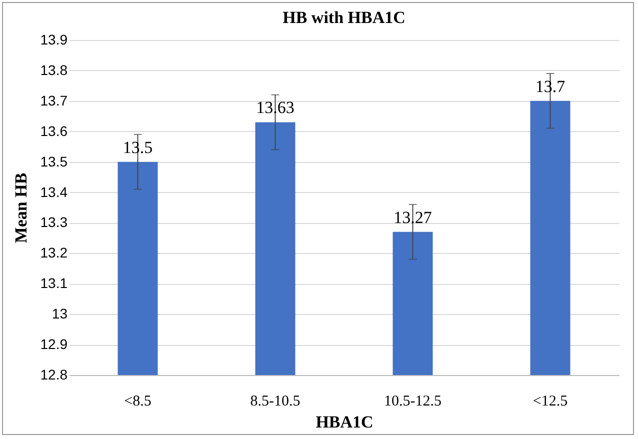 The height and width of the screenshot is (439, 638). Describe the element at coordinates (54, 344) in the screenshot. I see `y-tick-label: 12.9` at that location.